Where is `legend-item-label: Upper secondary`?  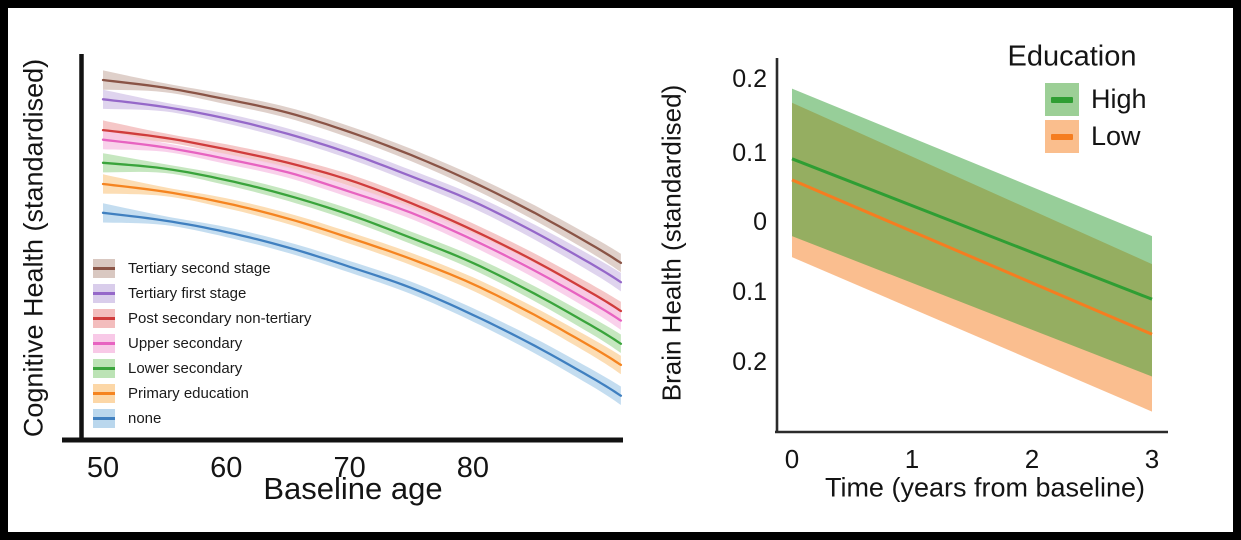
legend-item-label: Upper secondary is located at coordinates (185, 343).